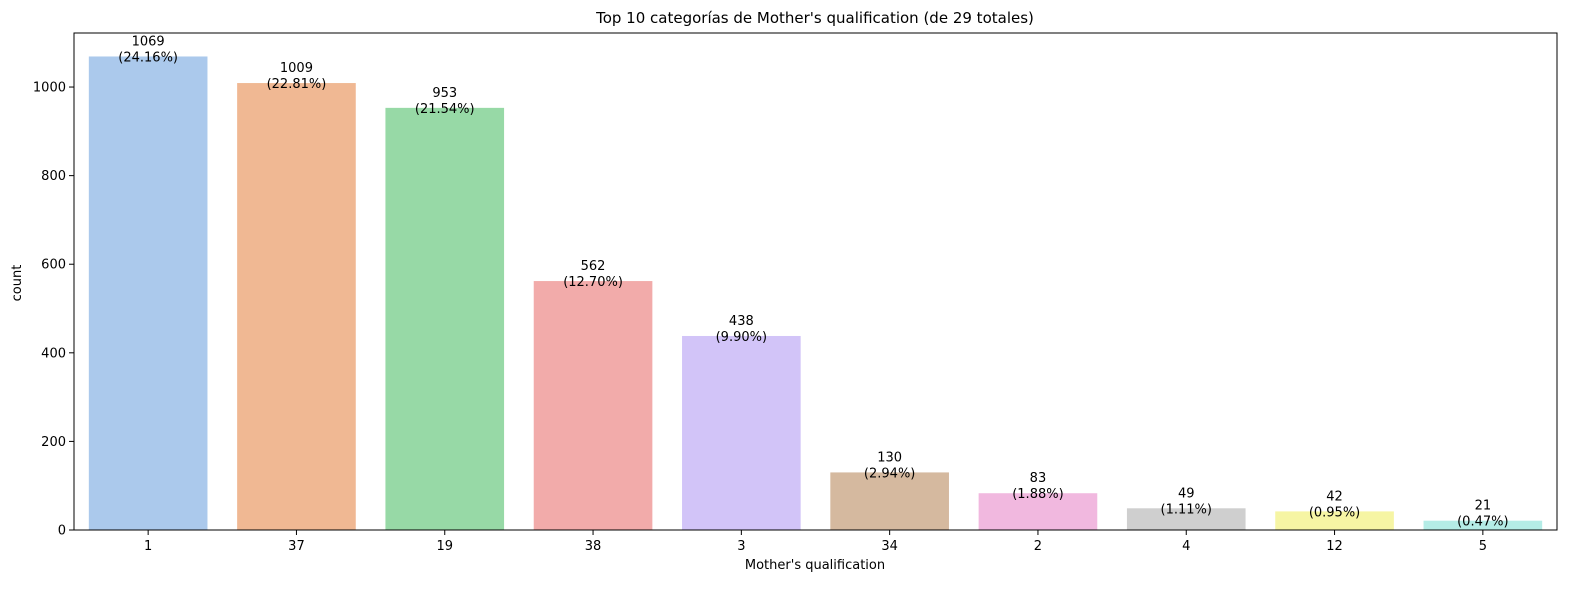  What do you see at coordinates (148, 57) in the screenshot?
I see `bar-percent-label: (24.16%)` at bounding box center [148, 57].